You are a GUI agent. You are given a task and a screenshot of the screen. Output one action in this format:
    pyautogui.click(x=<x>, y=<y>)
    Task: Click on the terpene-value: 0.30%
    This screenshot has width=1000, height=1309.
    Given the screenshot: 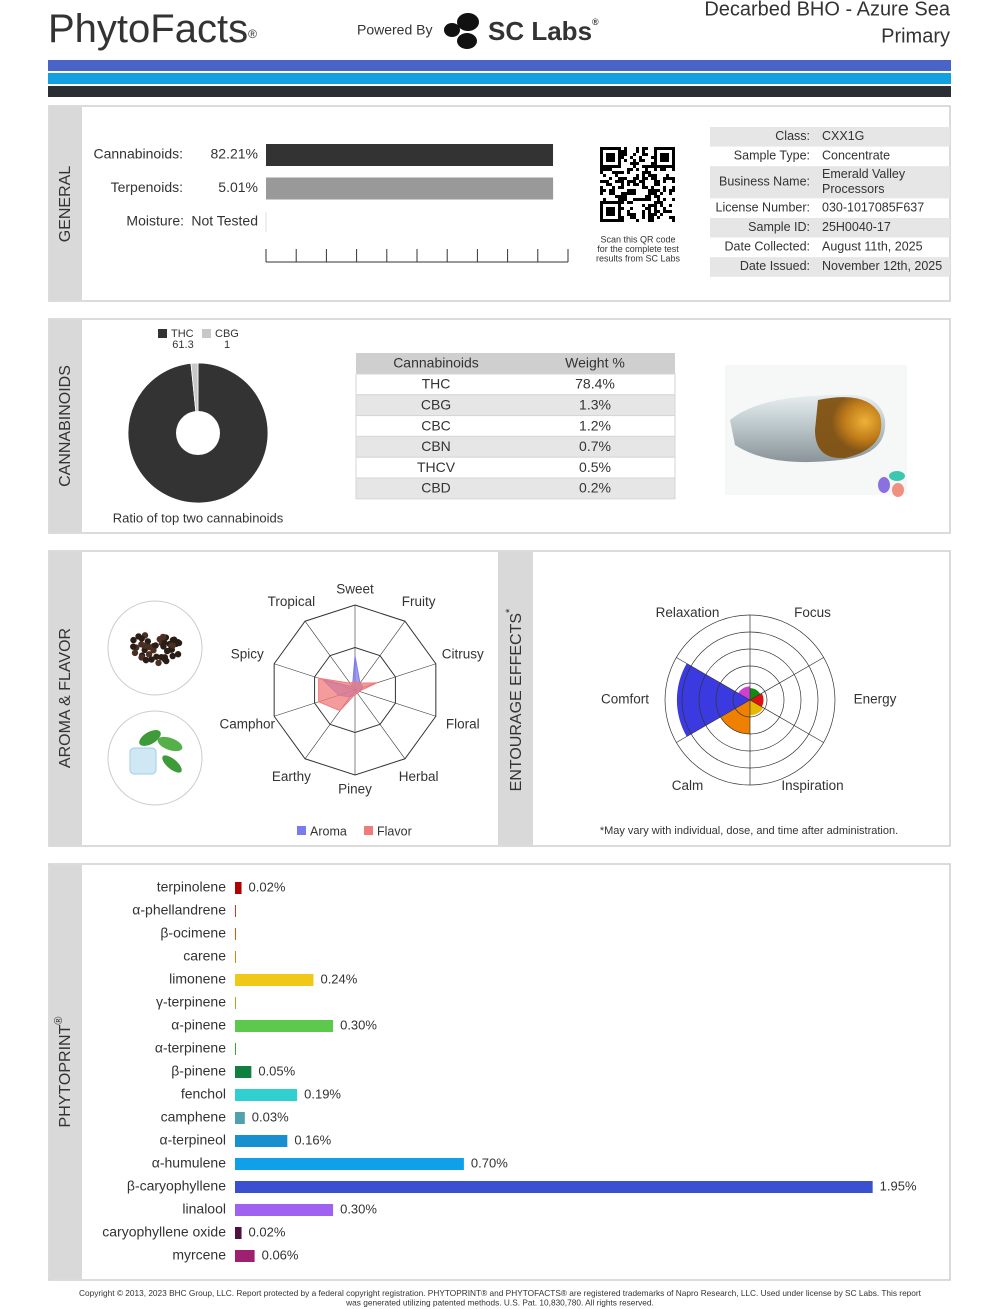 What is the action you would take?
    pyautogui.click(x=358, y=1024)
    